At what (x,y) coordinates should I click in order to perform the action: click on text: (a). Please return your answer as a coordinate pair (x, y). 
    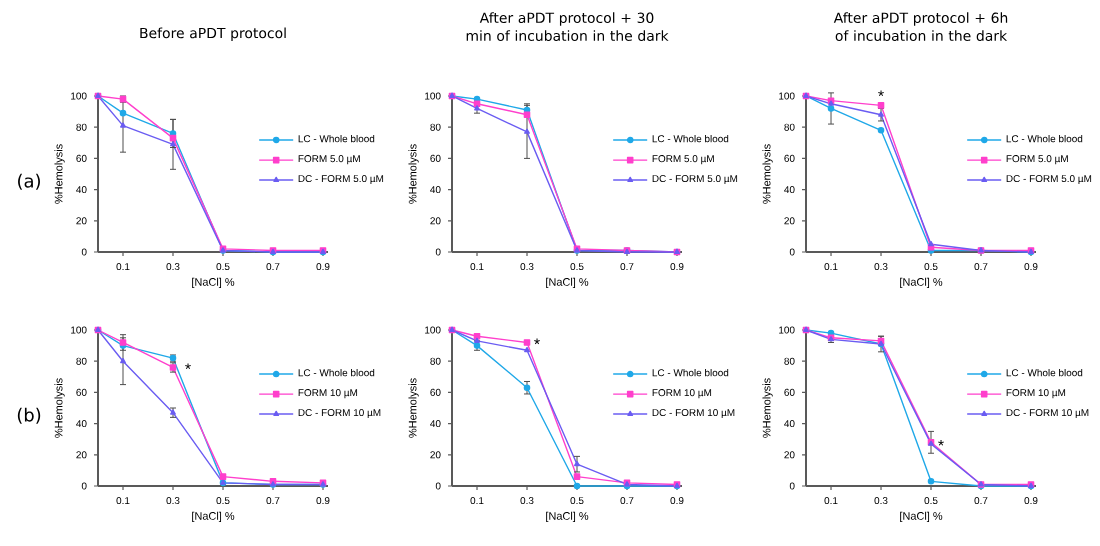
    Looking at the image, I should click on (29, 181).